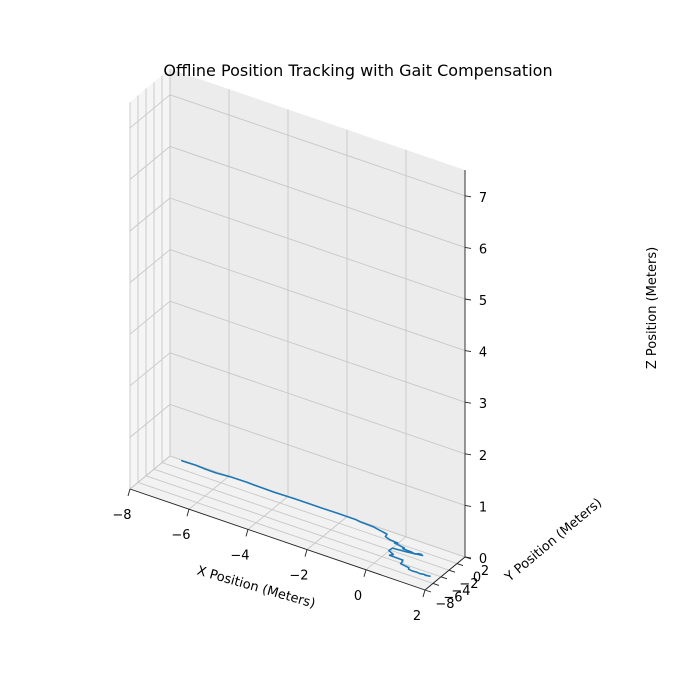 The image size is (700, 700). Describe the element at coordinates (553, 541) in the screenshot. I see `y-axis-title: Y Position (Meters)` at that location.